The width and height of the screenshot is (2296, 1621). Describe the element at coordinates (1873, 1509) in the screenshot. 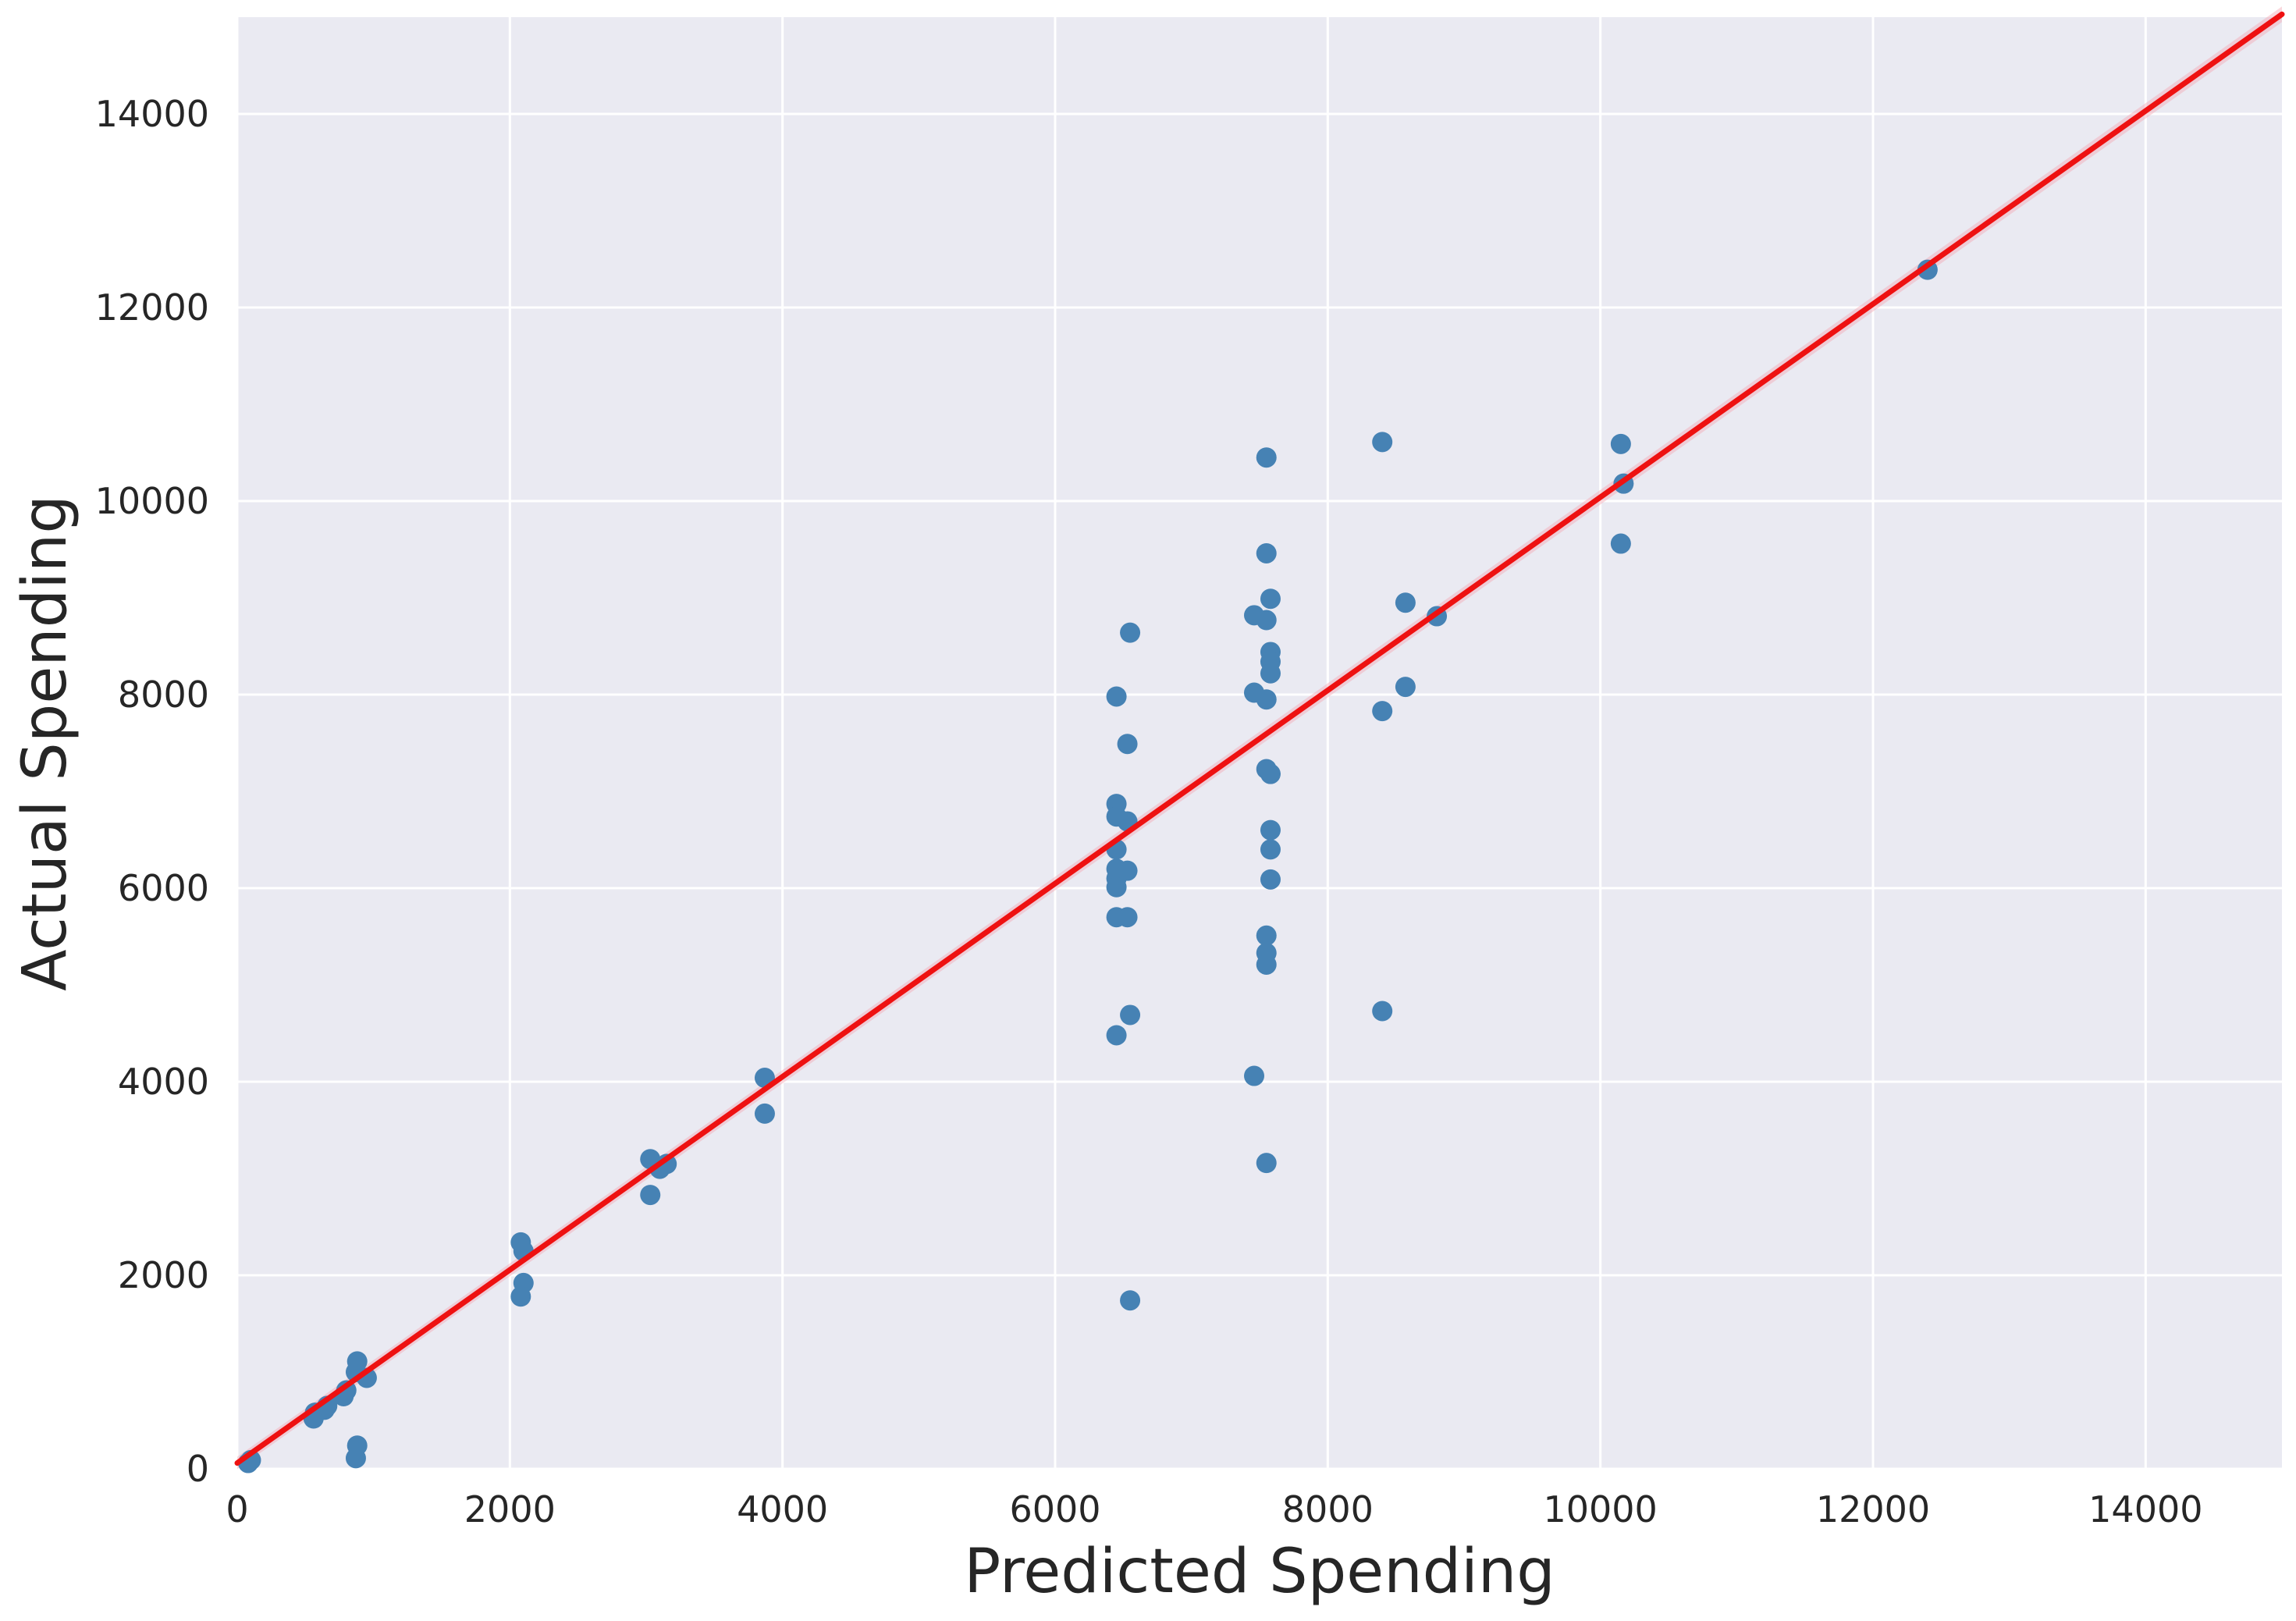

I see `x-tick-label: 12000` at that location.